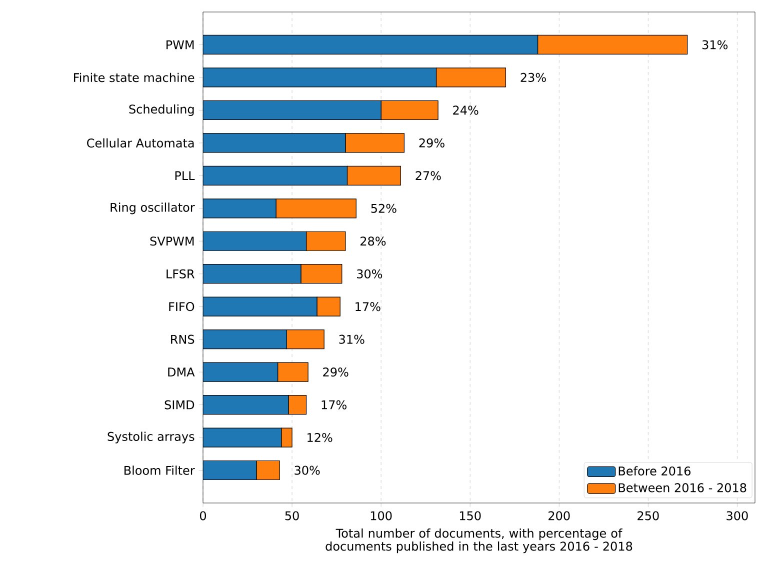 Image resolution: width=765 pixels, height=572 pixels. I want to click on annotation: 24%, so click(465, 110).